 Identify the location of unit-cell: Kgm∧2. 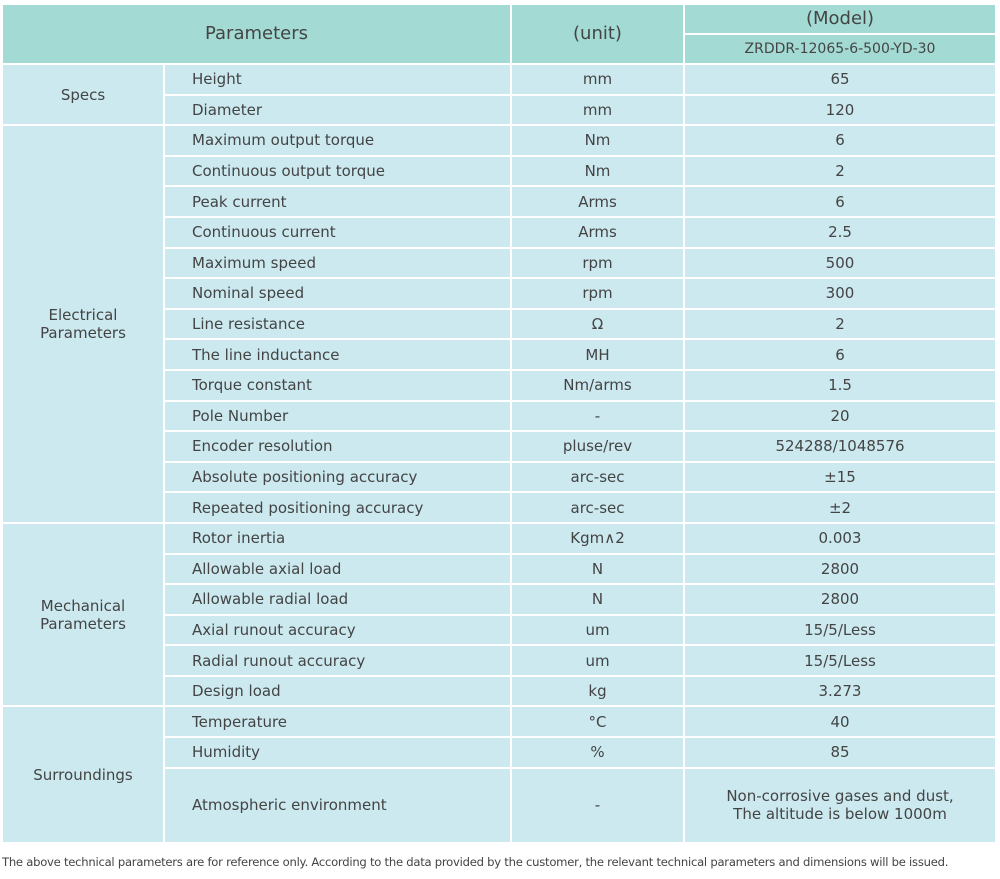
(598, 539).